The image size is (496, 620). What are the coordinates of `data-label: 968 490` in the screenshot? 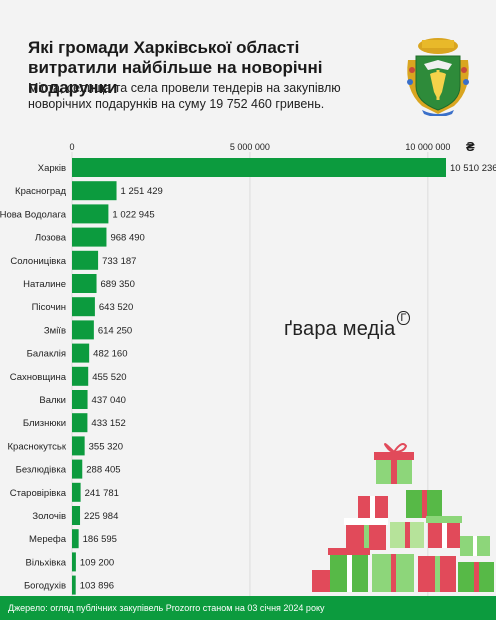 It's located at (127, 238).